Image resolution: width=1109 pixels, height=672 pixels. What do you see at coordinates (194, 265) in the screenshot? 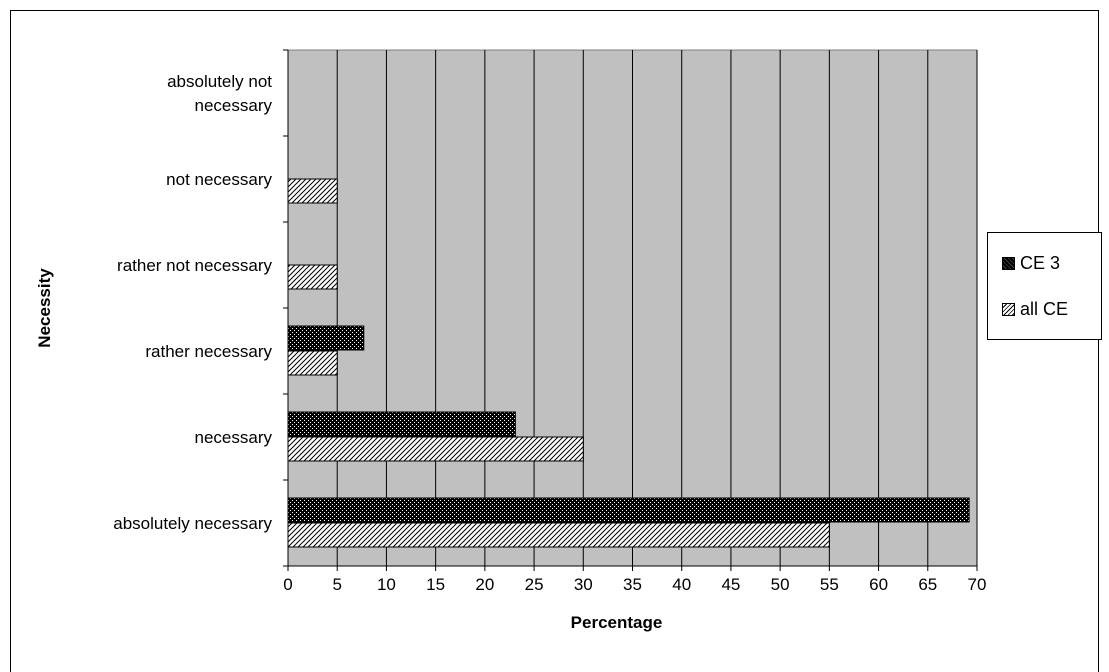
I see `category-label: rather not necessary` at bounding box center [194, 265].